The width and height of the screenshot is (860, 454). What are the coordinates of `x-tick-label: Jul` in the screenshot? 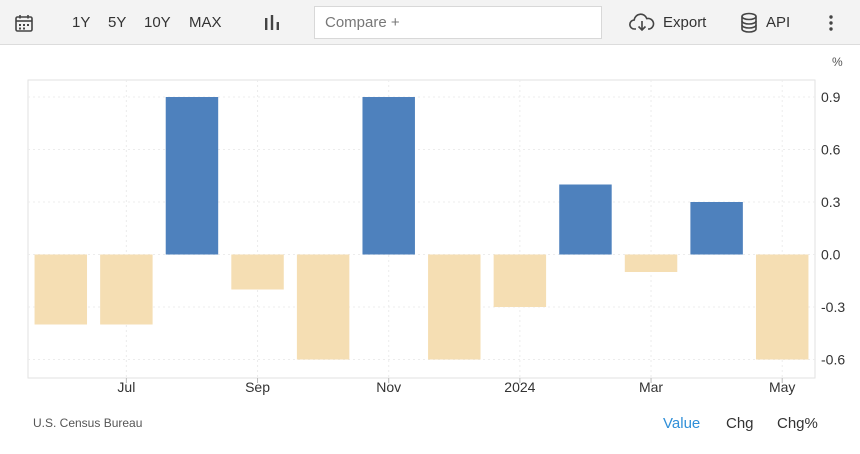 It's located at (126, 387).